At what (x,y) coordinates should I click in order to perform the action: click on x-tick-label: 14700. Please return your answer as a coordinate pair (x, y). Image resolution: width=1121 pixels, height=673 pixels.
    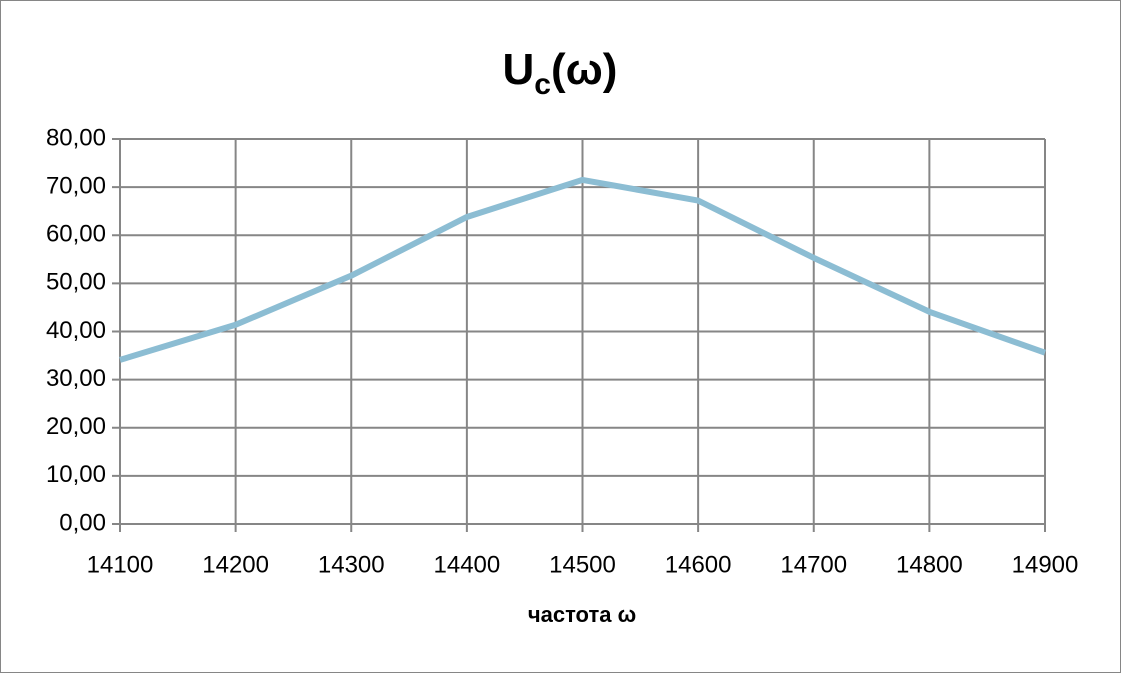
    Looking at the image, I should click on (813, 564).